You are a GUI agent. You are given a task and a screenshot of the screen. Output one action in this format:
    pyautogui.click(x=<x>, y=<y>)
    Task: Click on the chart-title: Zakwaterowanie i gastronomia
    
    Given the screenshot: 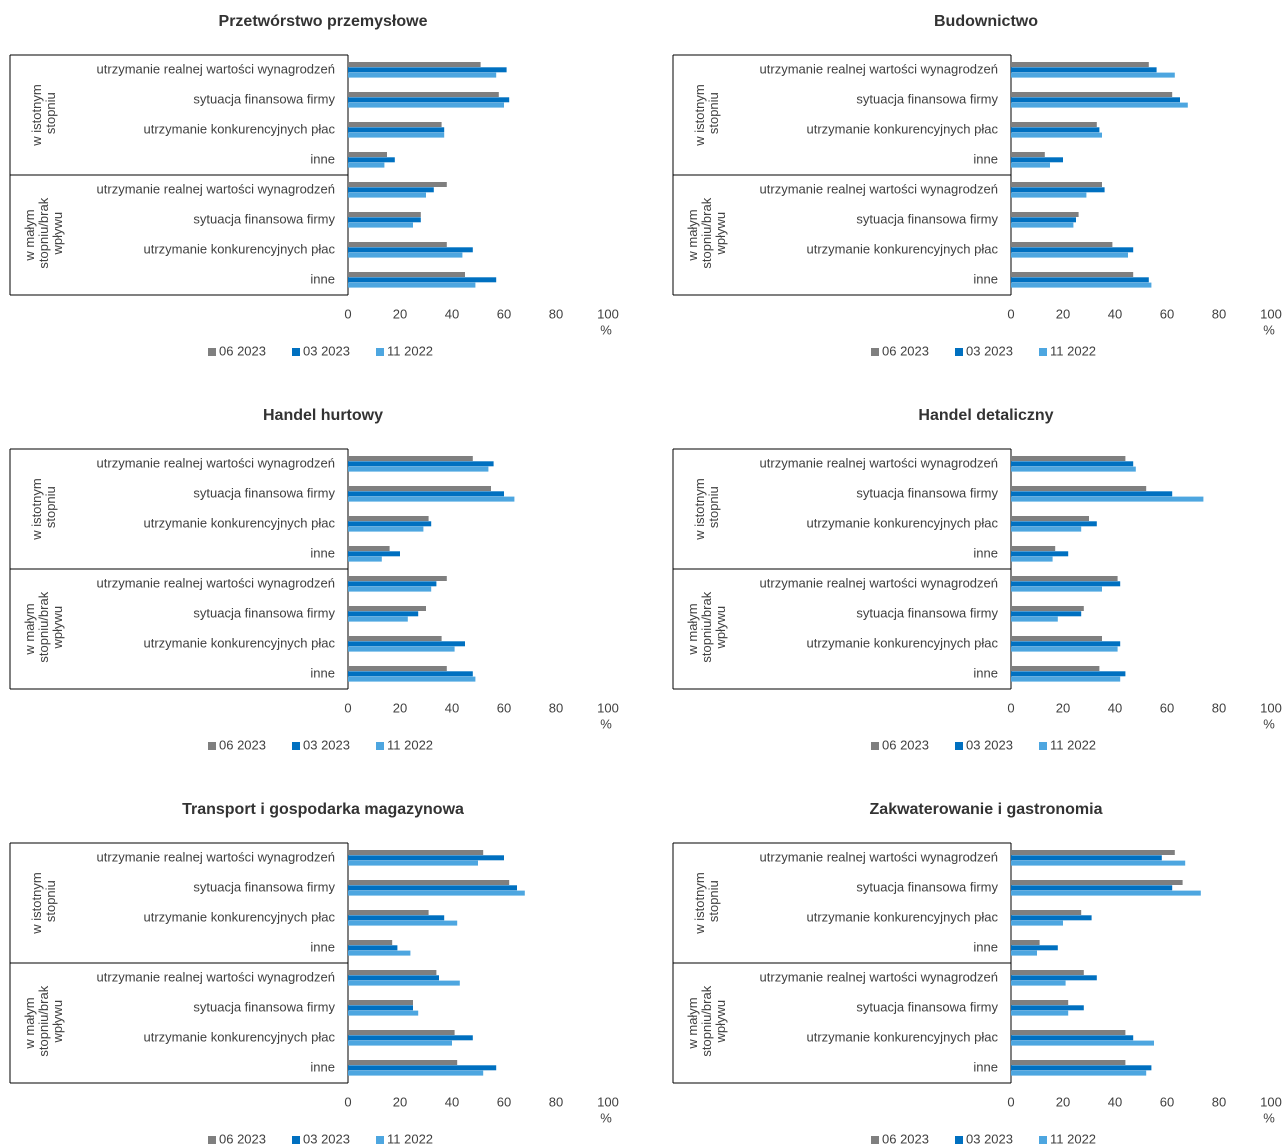 What is the action you would take?
    pyautogui.click(x=986, y=809)
    